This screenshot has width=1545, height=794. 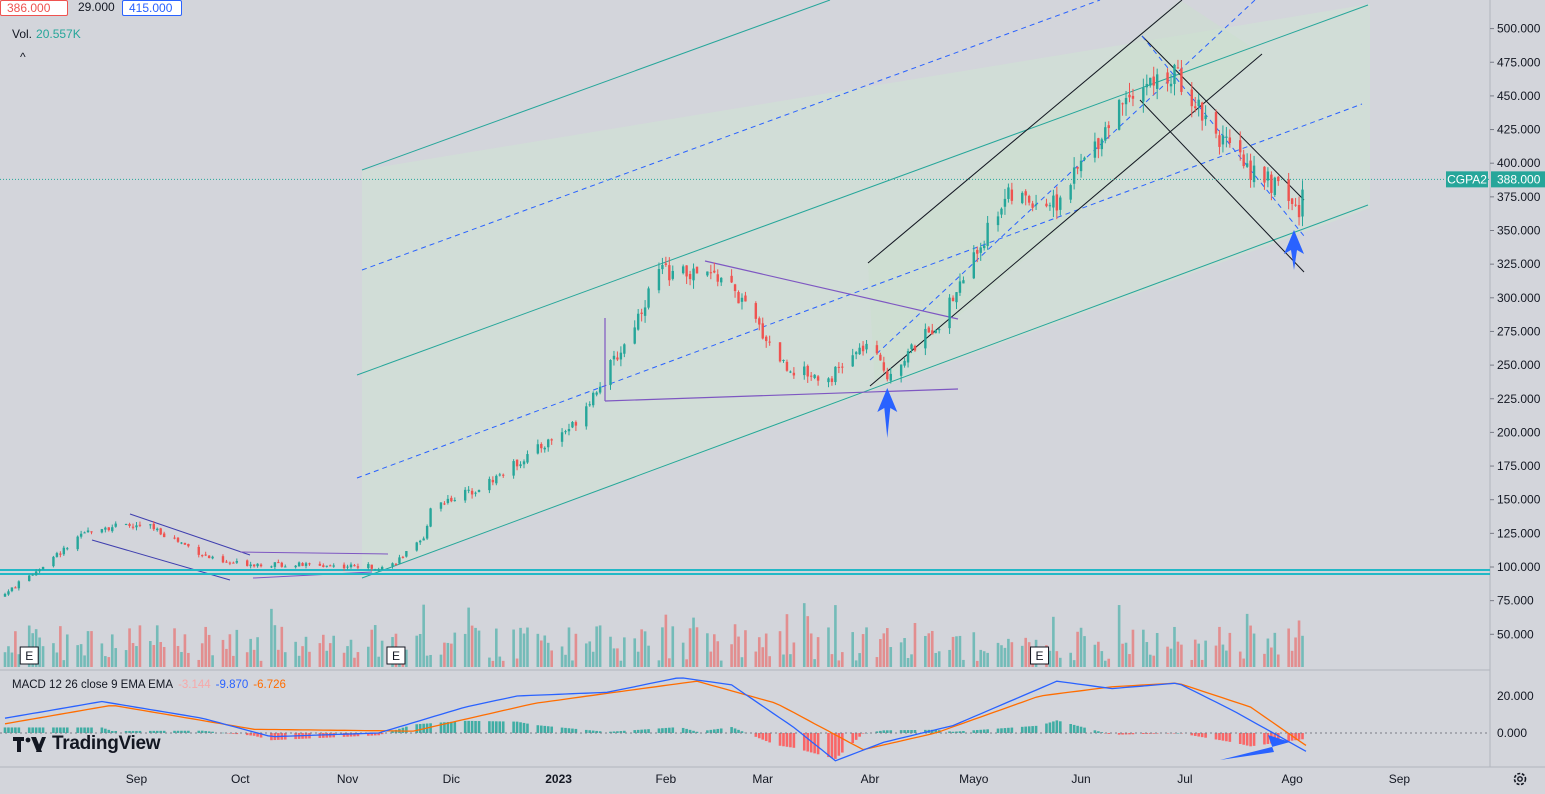 What do you see at coordinates (23, 57) in the screenshot?
I see `collapse-toggle-icon: ^` at bounding box center [23, 57].